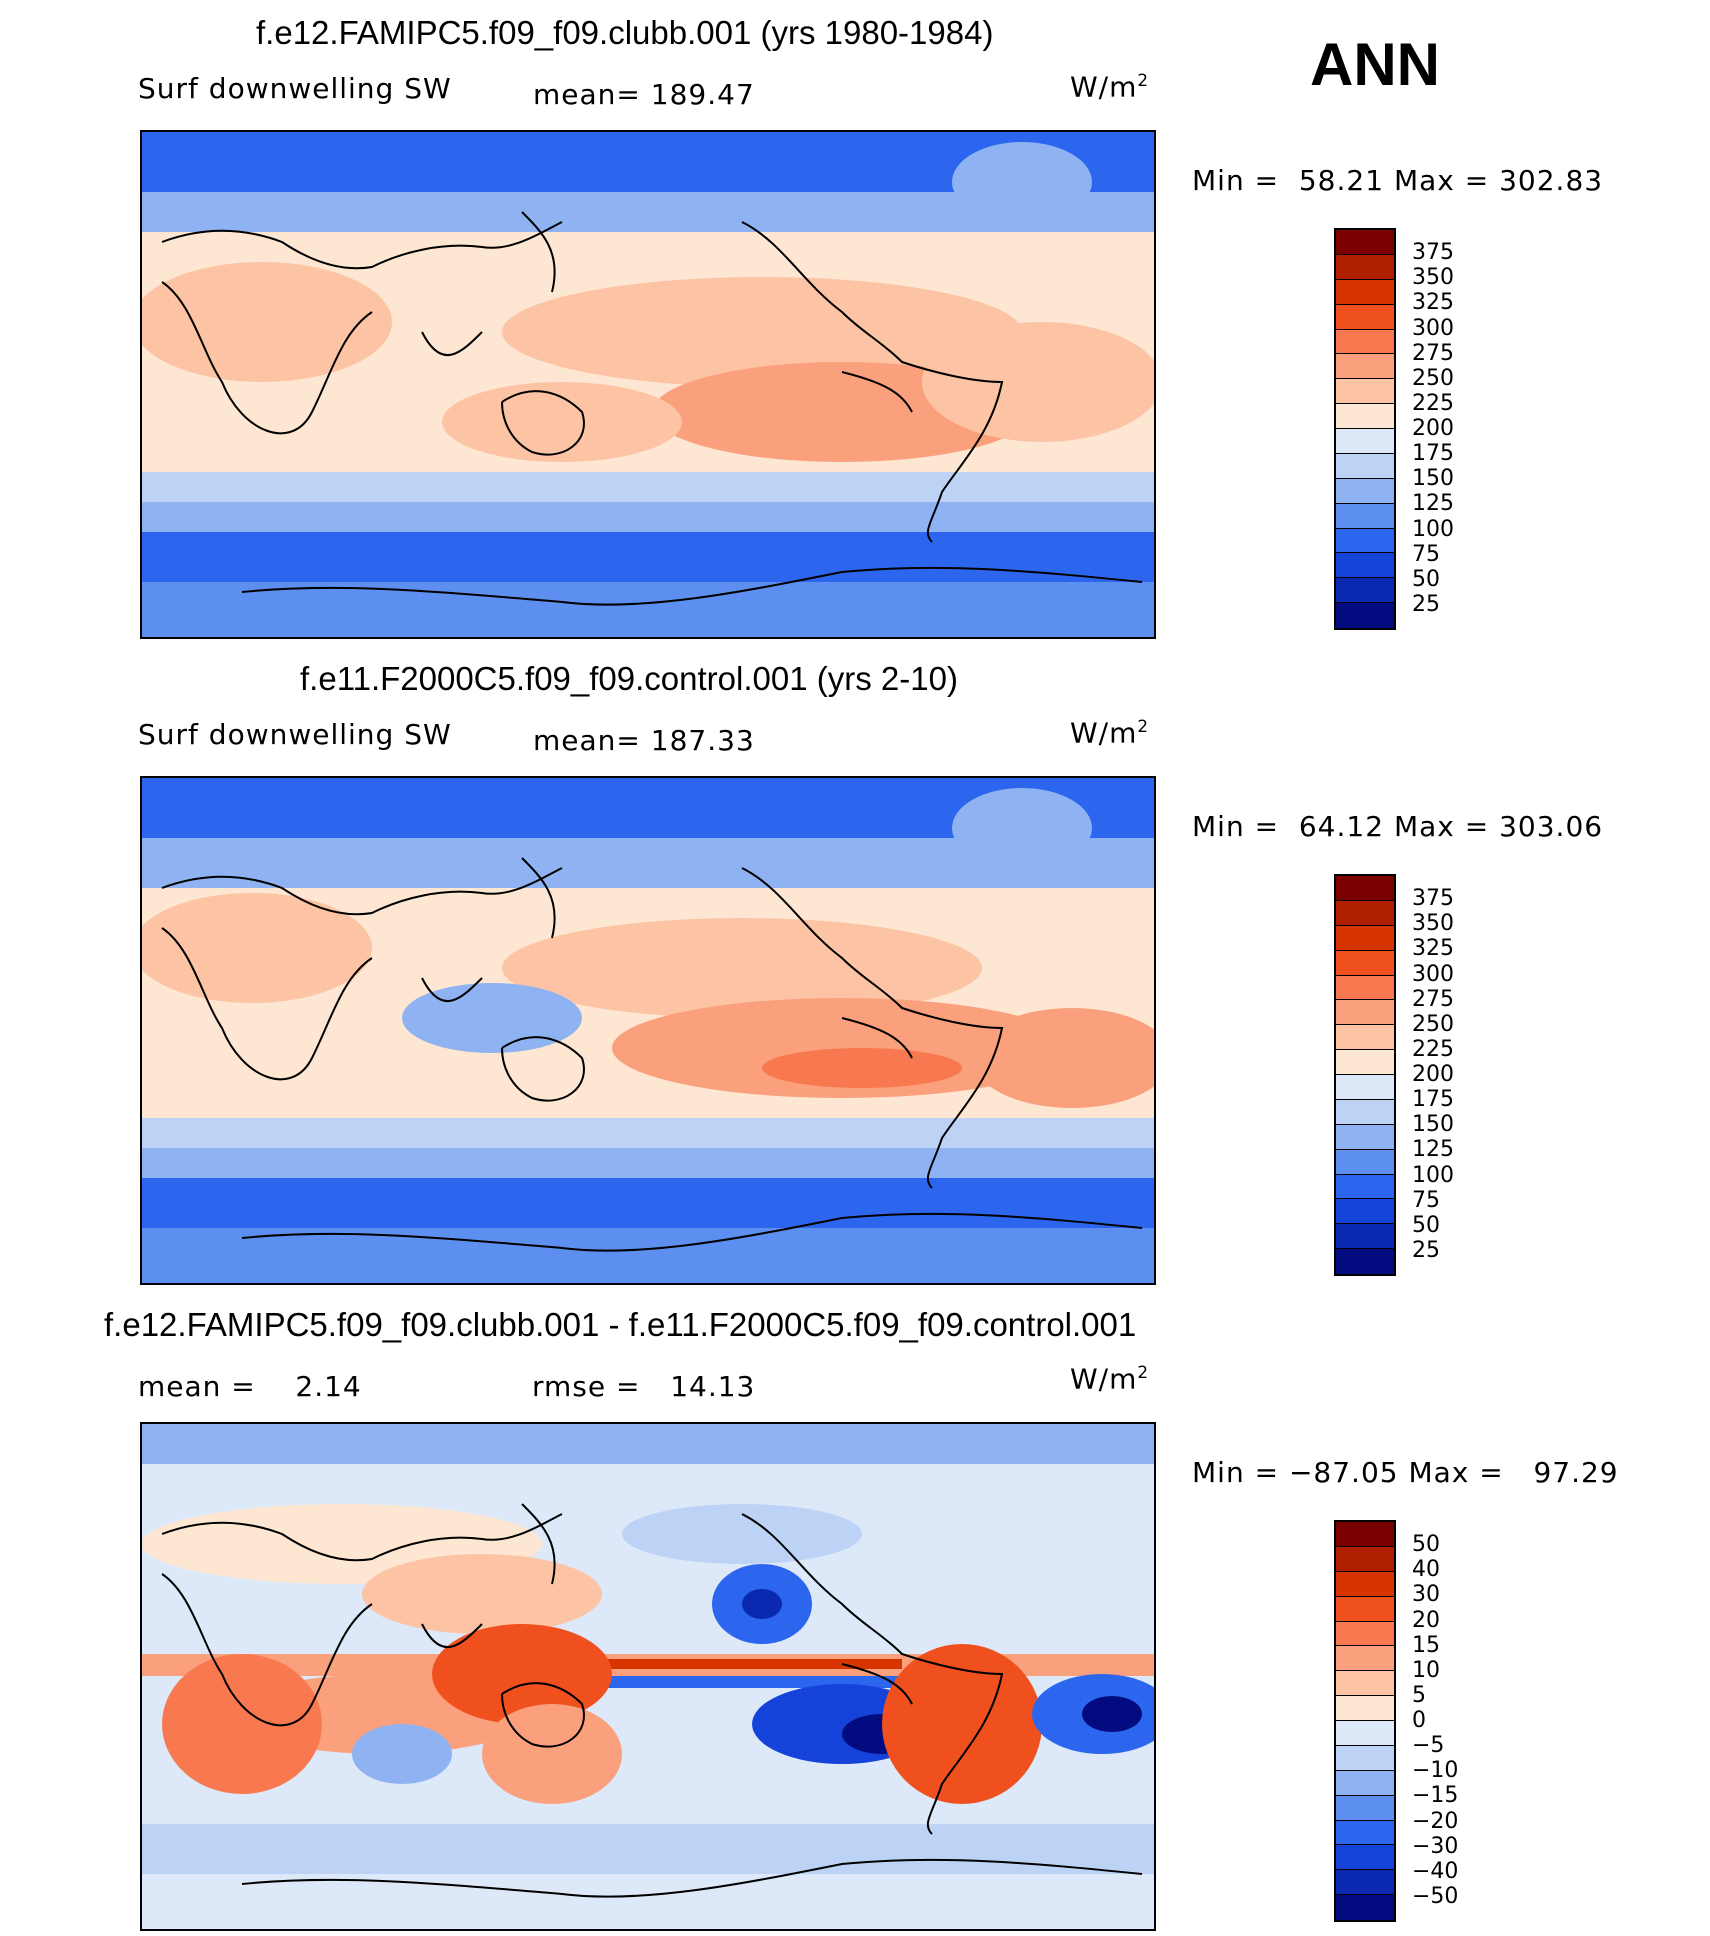 Image resolution: width=1710 pixels, height=1936 pixels. What do you see at coordinates (1435, 1896) in the screenshot?
I see `colorbar-tick-label: −50` at bounding box center [1435, 1896].